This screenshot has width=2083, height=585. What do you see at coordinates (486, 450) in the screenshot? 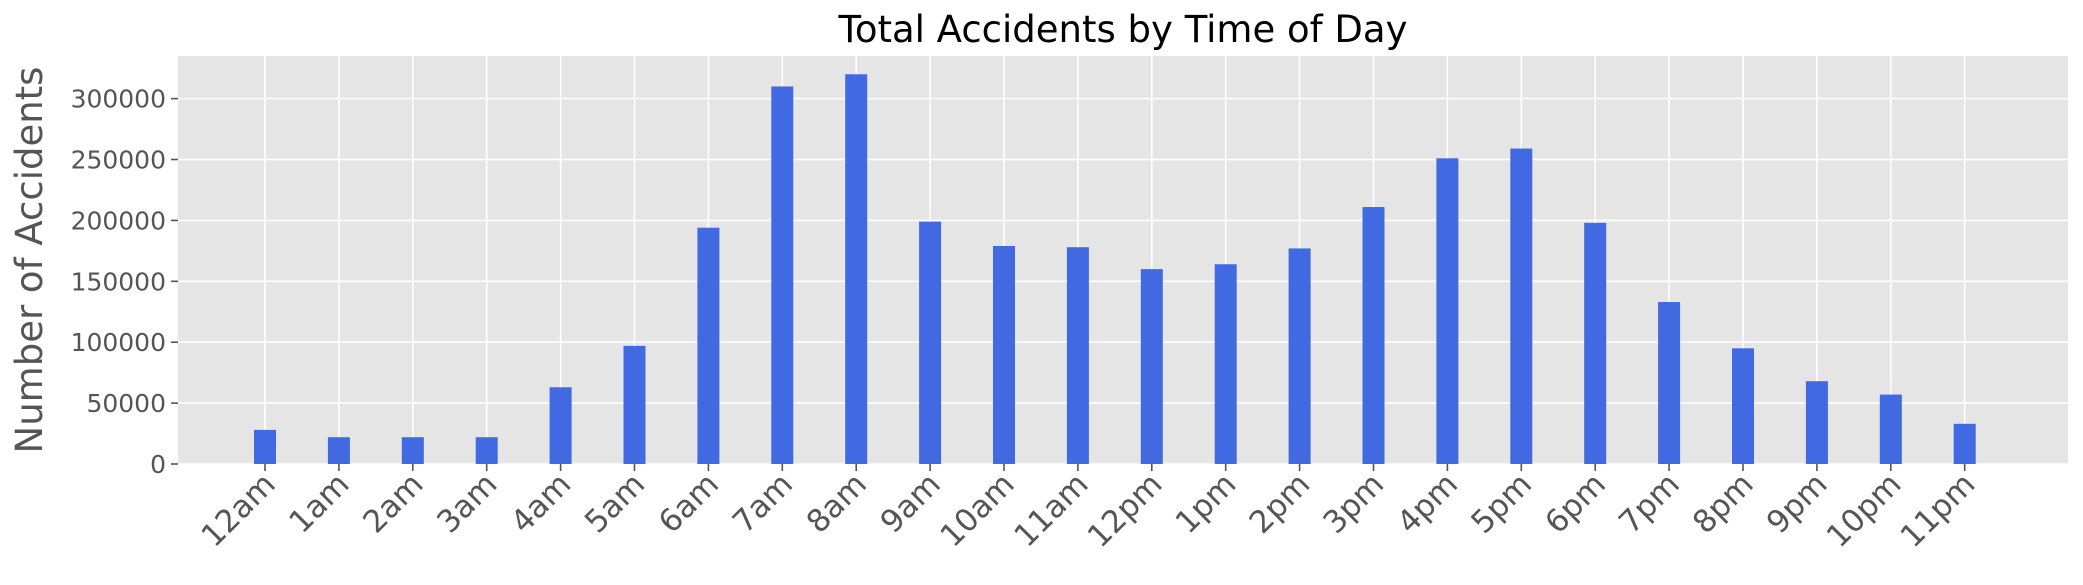
I see `bar-3am` at bounding box center [486, 450].